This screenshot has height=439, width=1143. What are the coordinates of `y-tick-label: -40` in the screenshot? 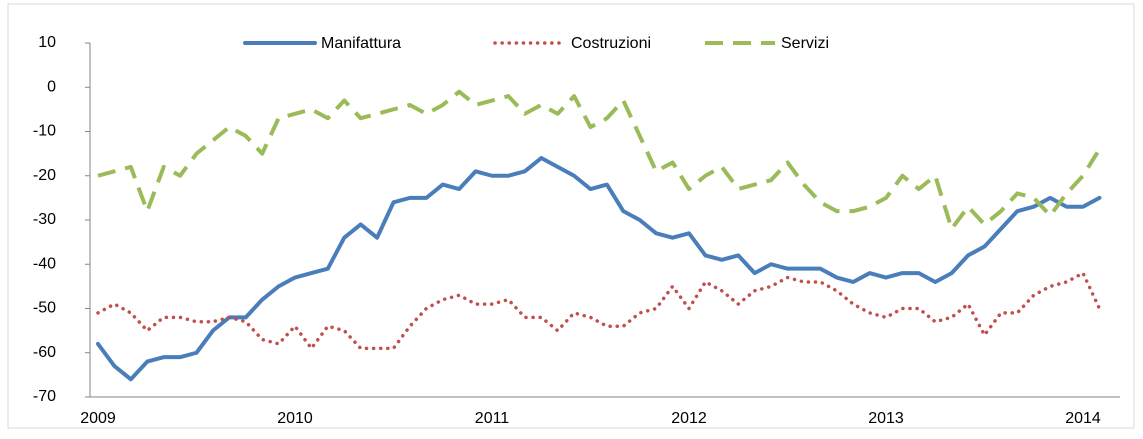 It's located at (44, 263).